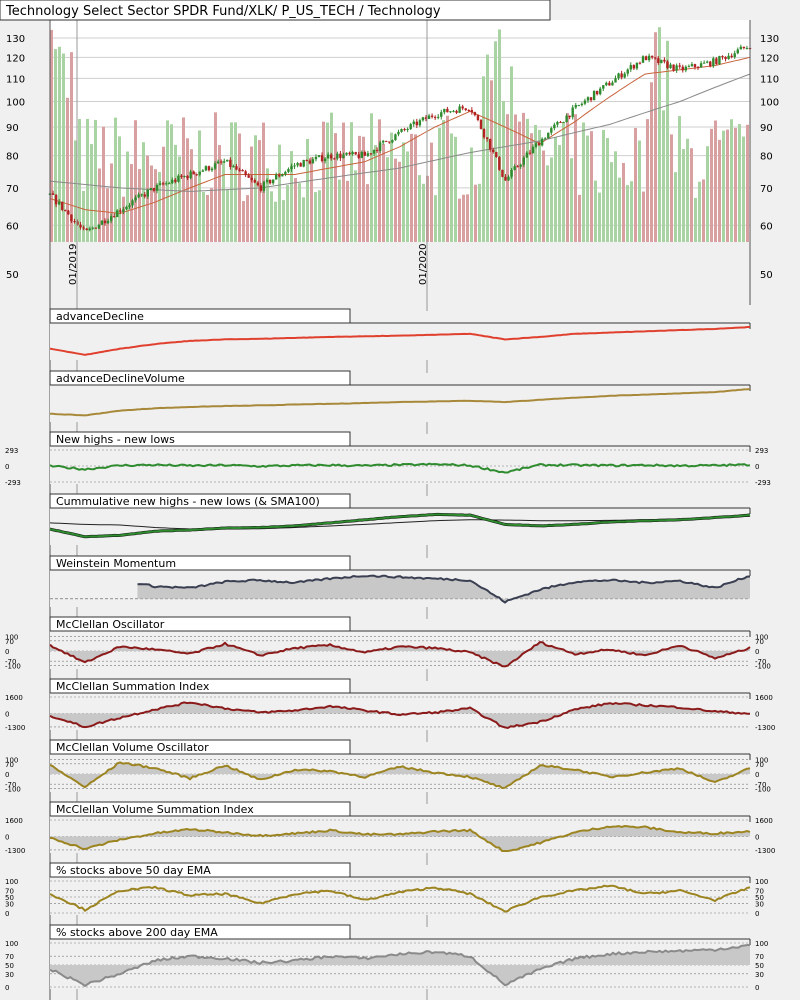  I want to click on price-tick-label-left: 90, so click(12, 128).